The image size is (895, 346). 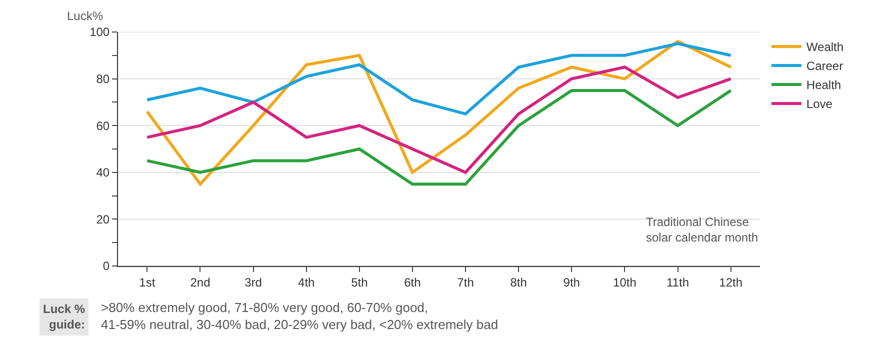 What do you see at coordinates (677, 282) in the screenshot?
I see `x-tick-label: 11th` at bounding box center [677, 282].